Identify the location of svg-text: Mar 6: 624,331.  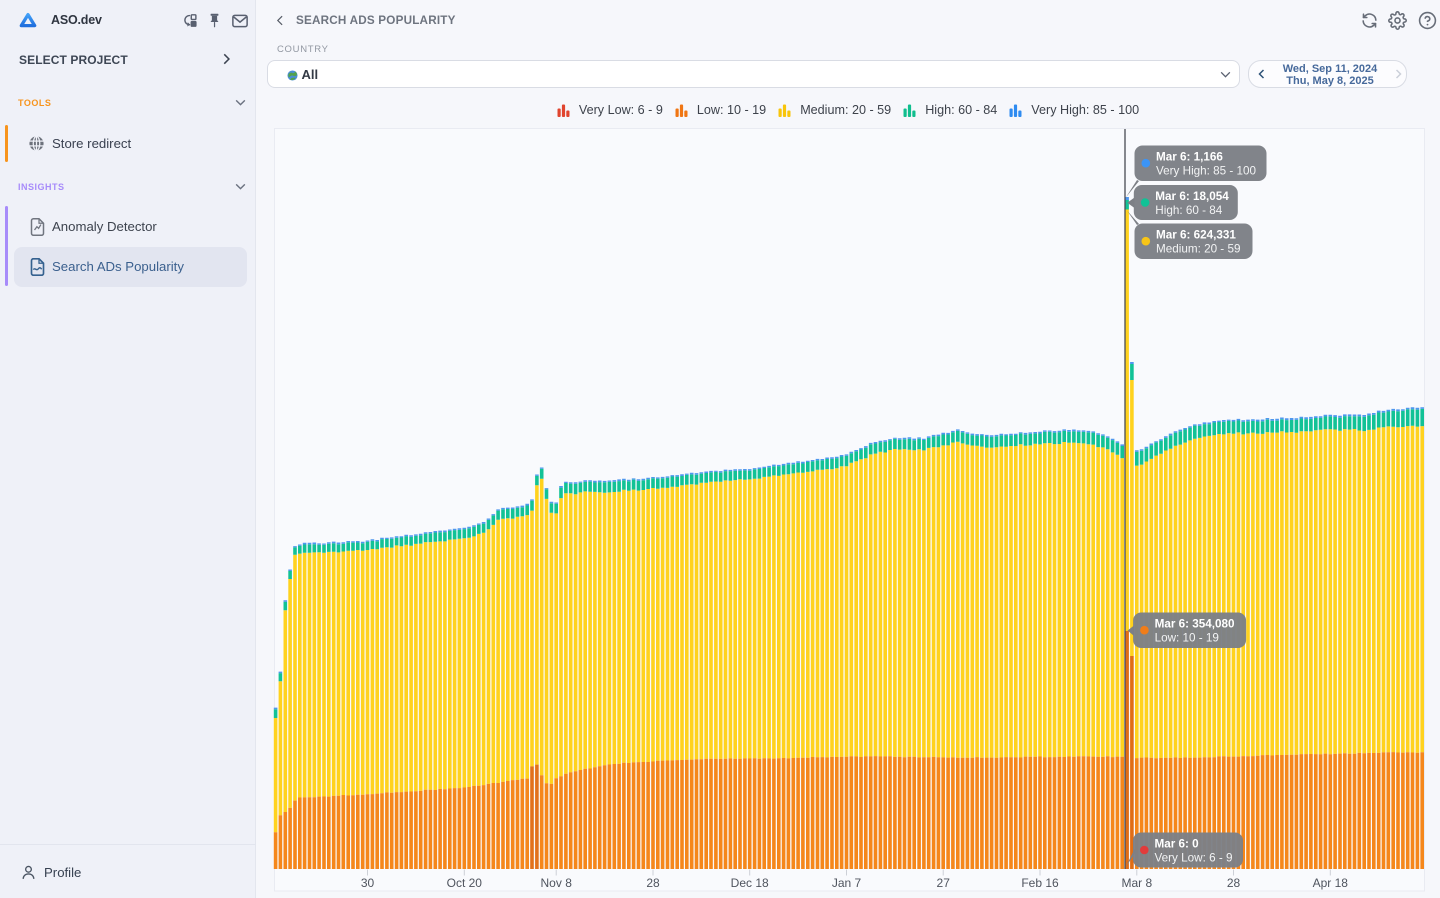
(1196, 235).